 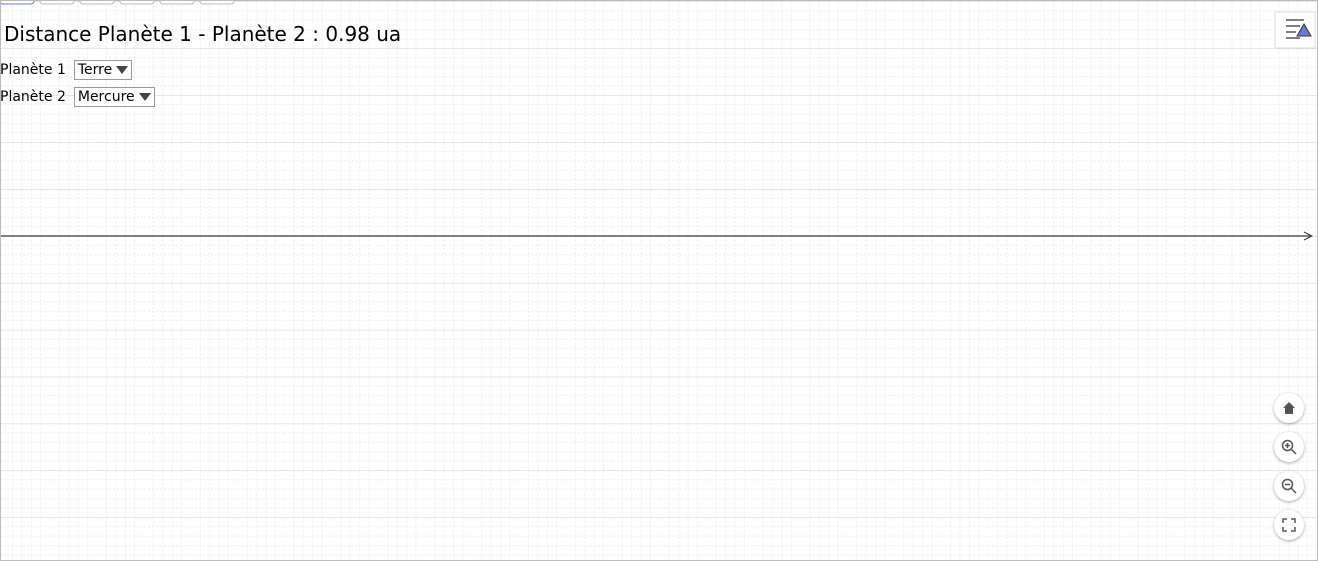 I want to click on shape-icon, so click(x=1304, y=30).